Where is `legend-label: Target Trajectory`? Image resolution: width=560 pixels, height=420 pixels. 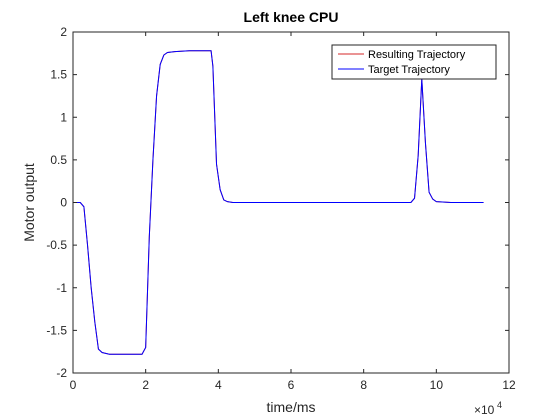 legend-label: Target Trajectory is located at coordinates (409, 70).